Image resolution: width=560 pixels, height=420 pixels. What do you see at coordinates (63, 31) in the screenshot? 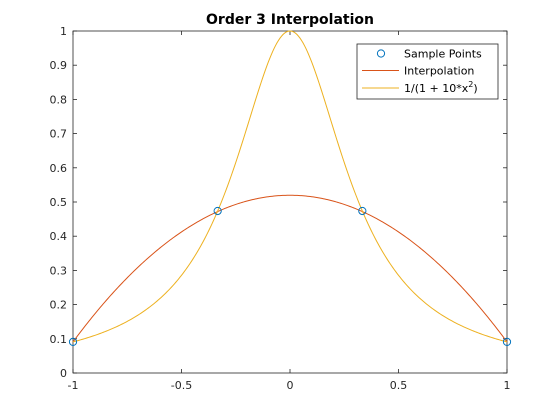
I see `y-tick-label: 1` at bounding box center [63, 31].